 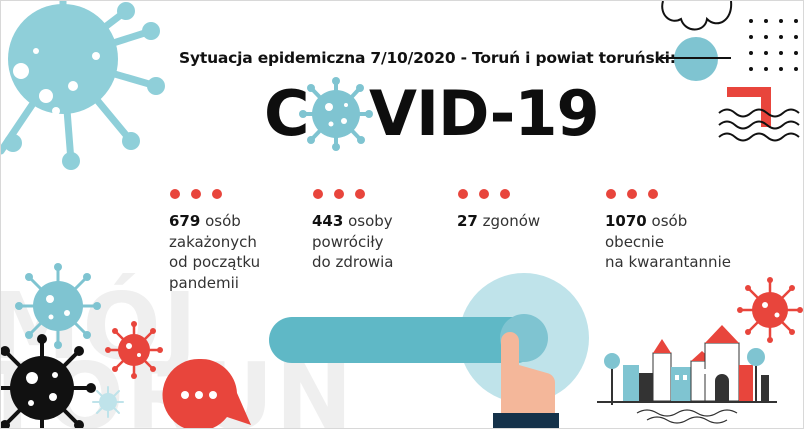 I want to click on stat-block-infected: 679 osób zakażonych od początku pandemii, so click(x=214, y=240).